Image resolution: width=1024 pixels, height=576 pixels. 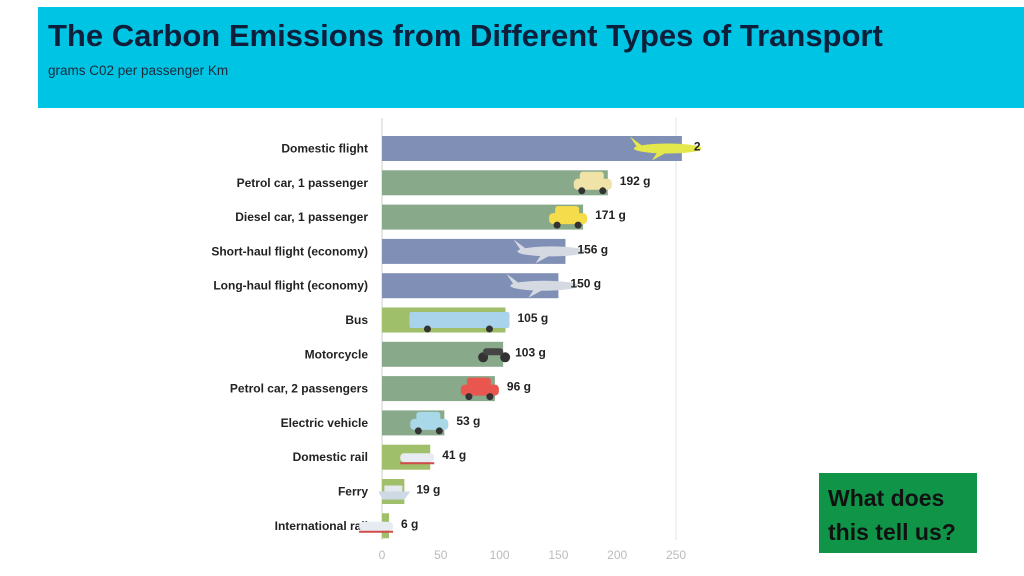 What do you see at coordinates (330, 457) in the screenshot?
I see `category-label: Domestic rail` at bounding box center [330, 457].